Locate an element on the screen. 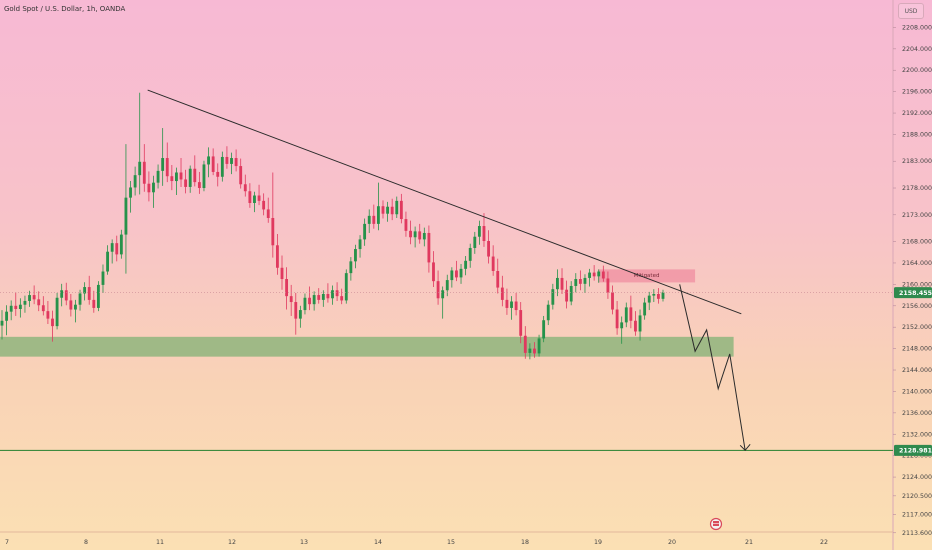 Image resolution: width=932 pixels, height=550 pixels. currency-selector: USD is located at coordinates (911, 11).